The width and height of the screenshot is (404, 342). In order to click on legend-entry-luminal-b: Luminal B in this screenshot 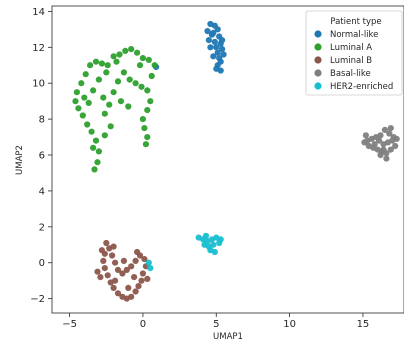, I will do `click(343, 61)`.